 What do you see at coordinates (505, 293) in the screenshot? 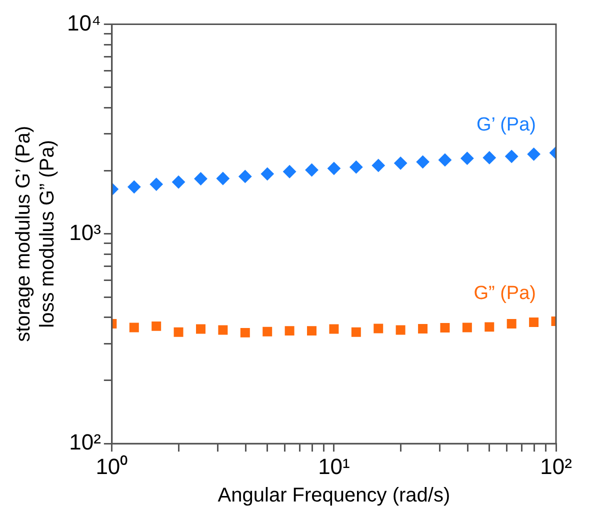
I see `series-label: G” (Pa)` at bounding box center [505, 293].